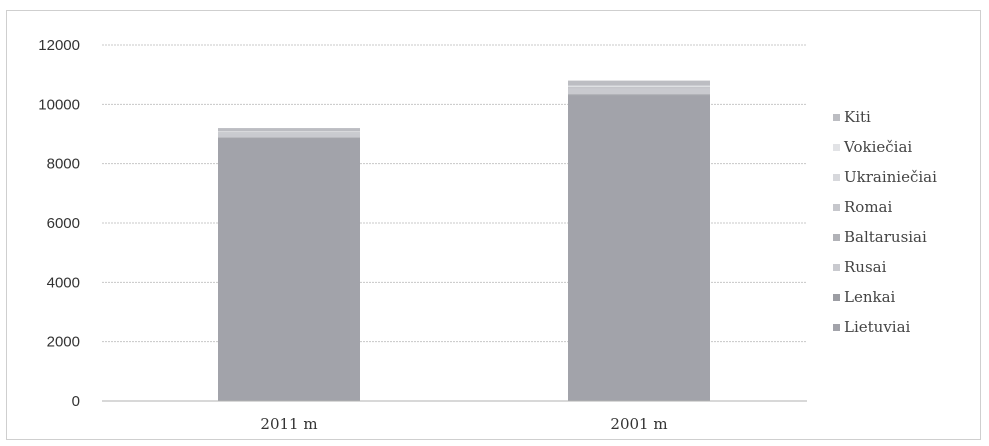 This screenshot has height=446, width=989. I want to click on bar-0-Ukrainiečiai, so click(289, 132).